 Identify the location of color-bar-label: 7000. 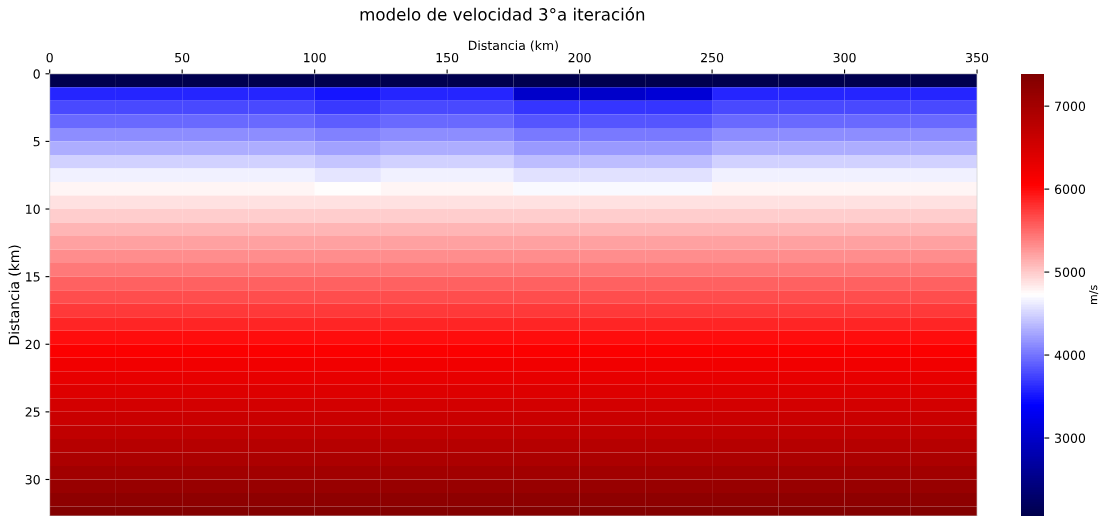
(1070, 106).